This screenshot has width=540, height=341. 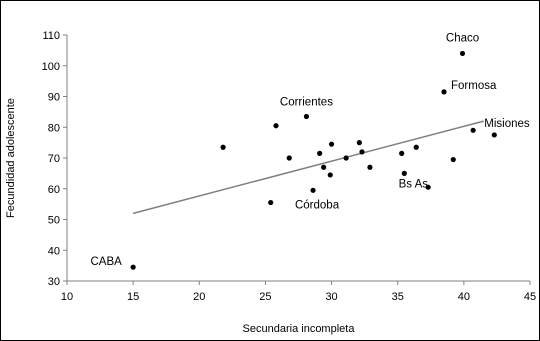 I want to click on point-label: Córdoba, so click(x=317, y=205).